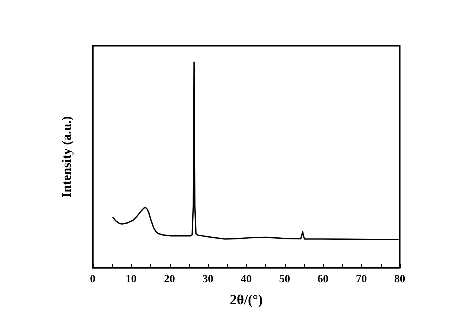 This screenshot has width=474, height=332. I want to click on x-tick-label: 70, so click(362, 280).